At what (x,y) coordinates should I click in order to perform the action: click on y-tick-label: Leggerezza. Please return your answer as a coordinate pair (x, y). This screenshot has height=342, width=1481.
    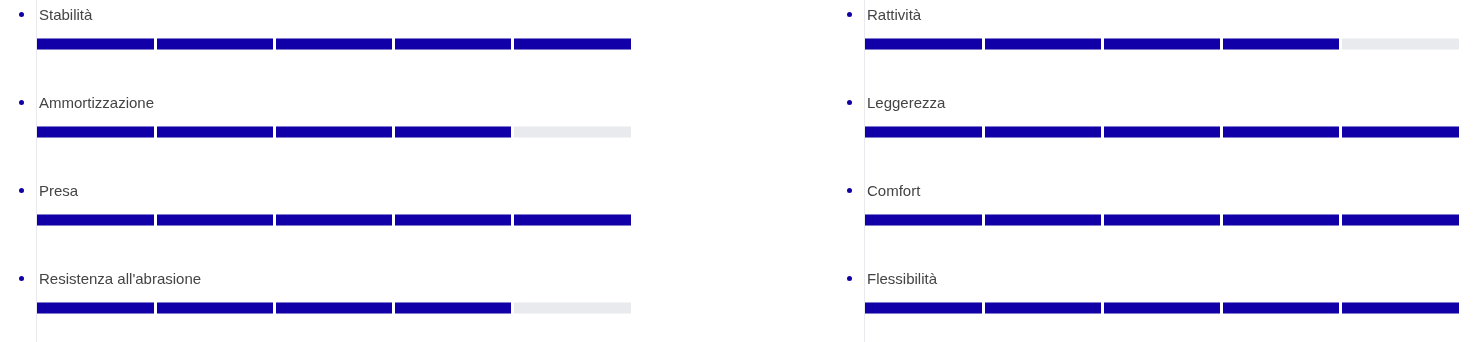
    Looking at the image, I should click on (907, 102).